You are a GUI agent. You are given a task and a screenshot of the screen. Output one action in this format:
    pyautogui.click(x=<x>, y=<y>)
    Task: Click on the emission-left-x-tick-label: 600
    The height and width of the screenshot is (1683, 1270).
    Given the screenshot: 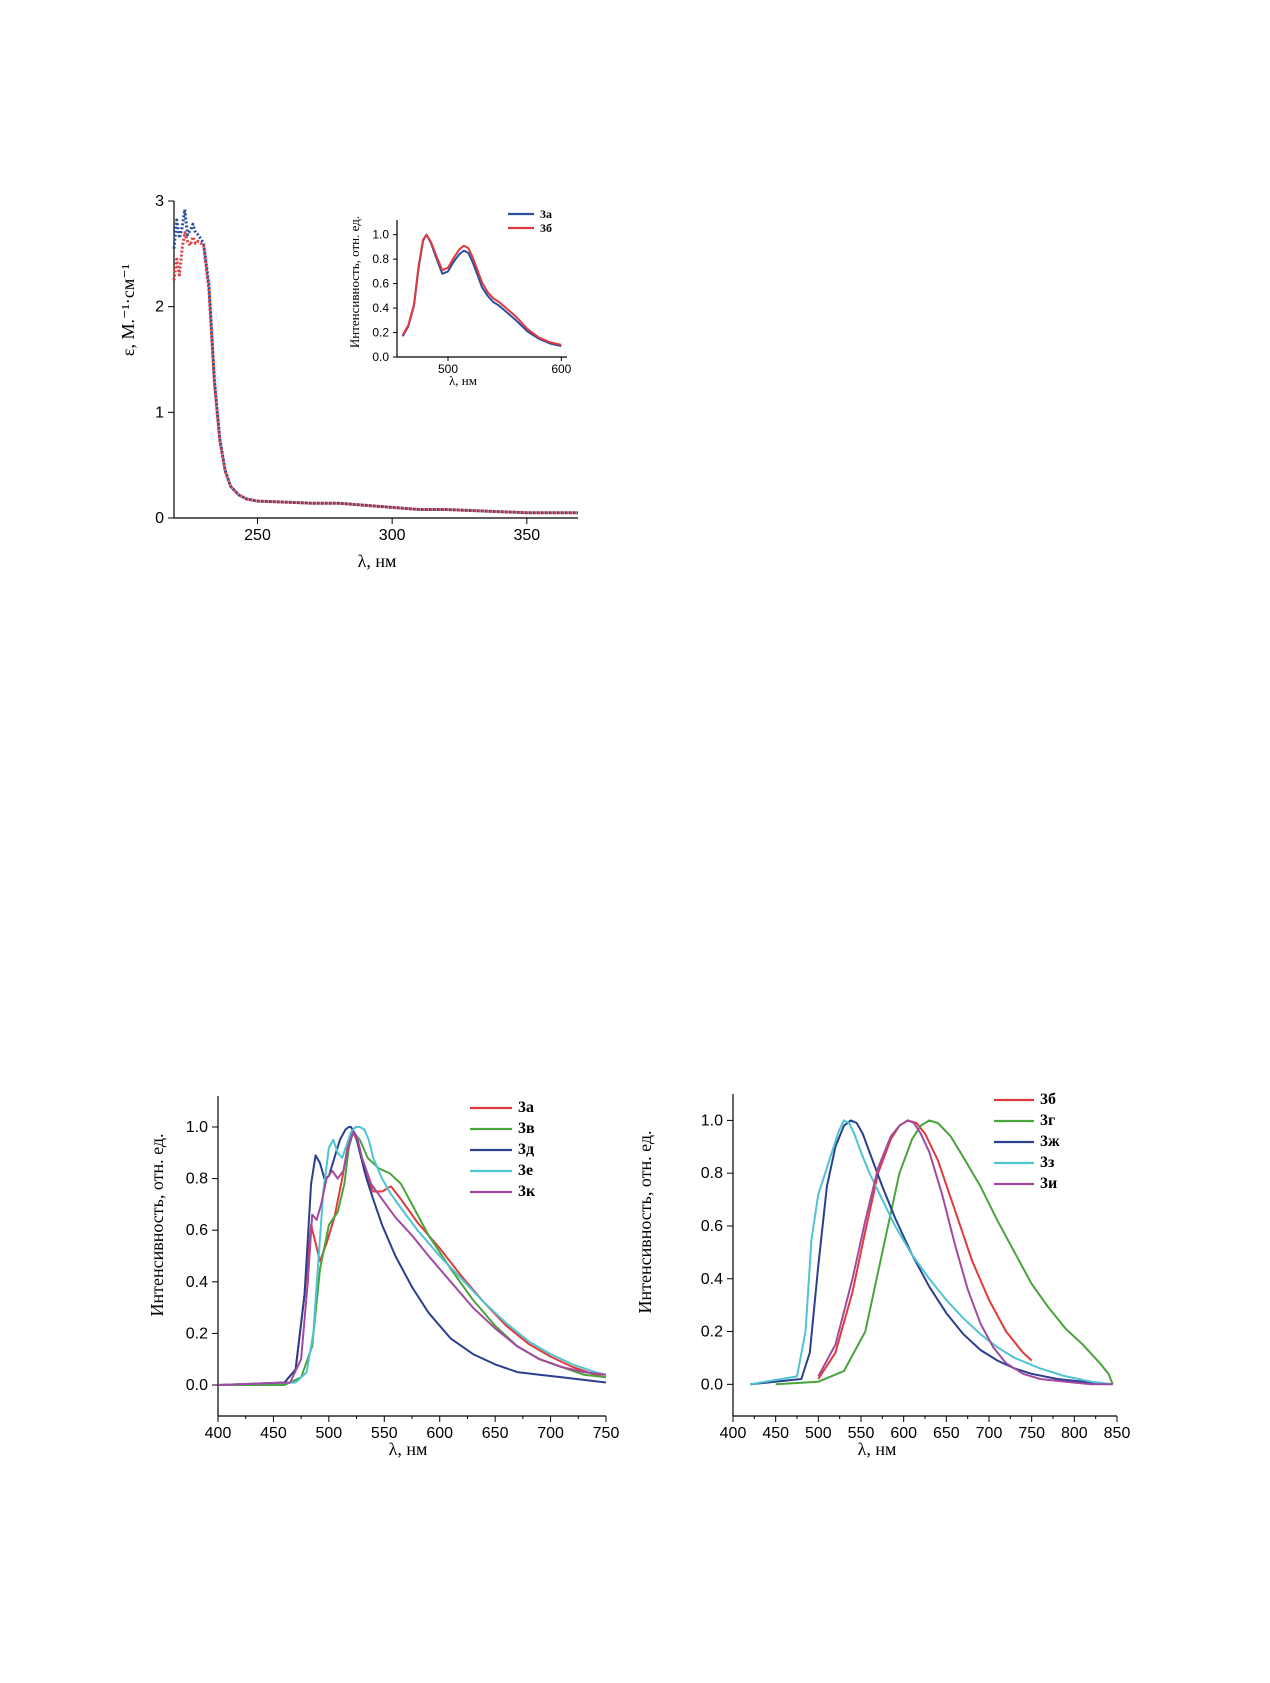 What is the action you would take?
    pyautogui.click(x=439, y=1433)
    